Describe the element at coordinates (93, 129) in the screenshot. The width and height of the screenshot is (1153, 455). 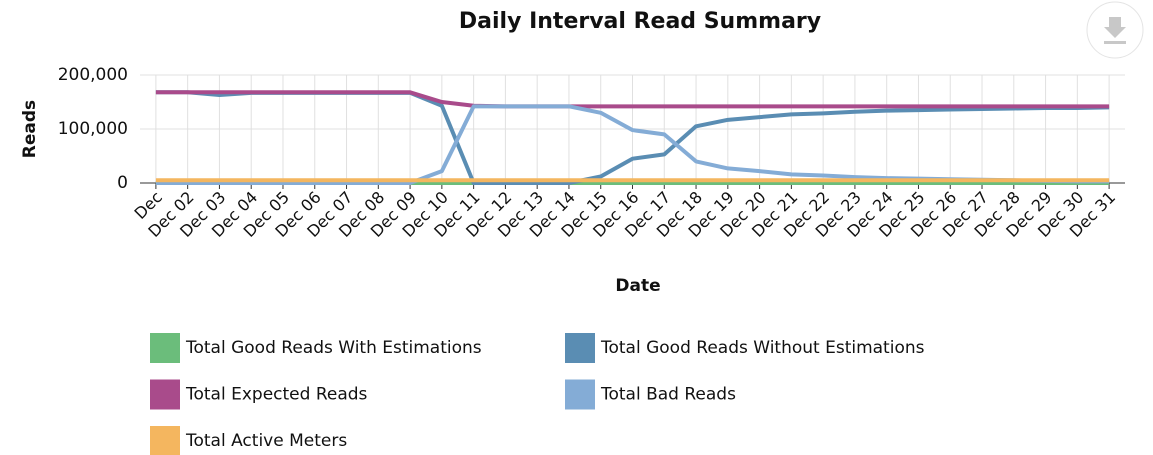
I see `y-tick-label: 100,000` at that location.